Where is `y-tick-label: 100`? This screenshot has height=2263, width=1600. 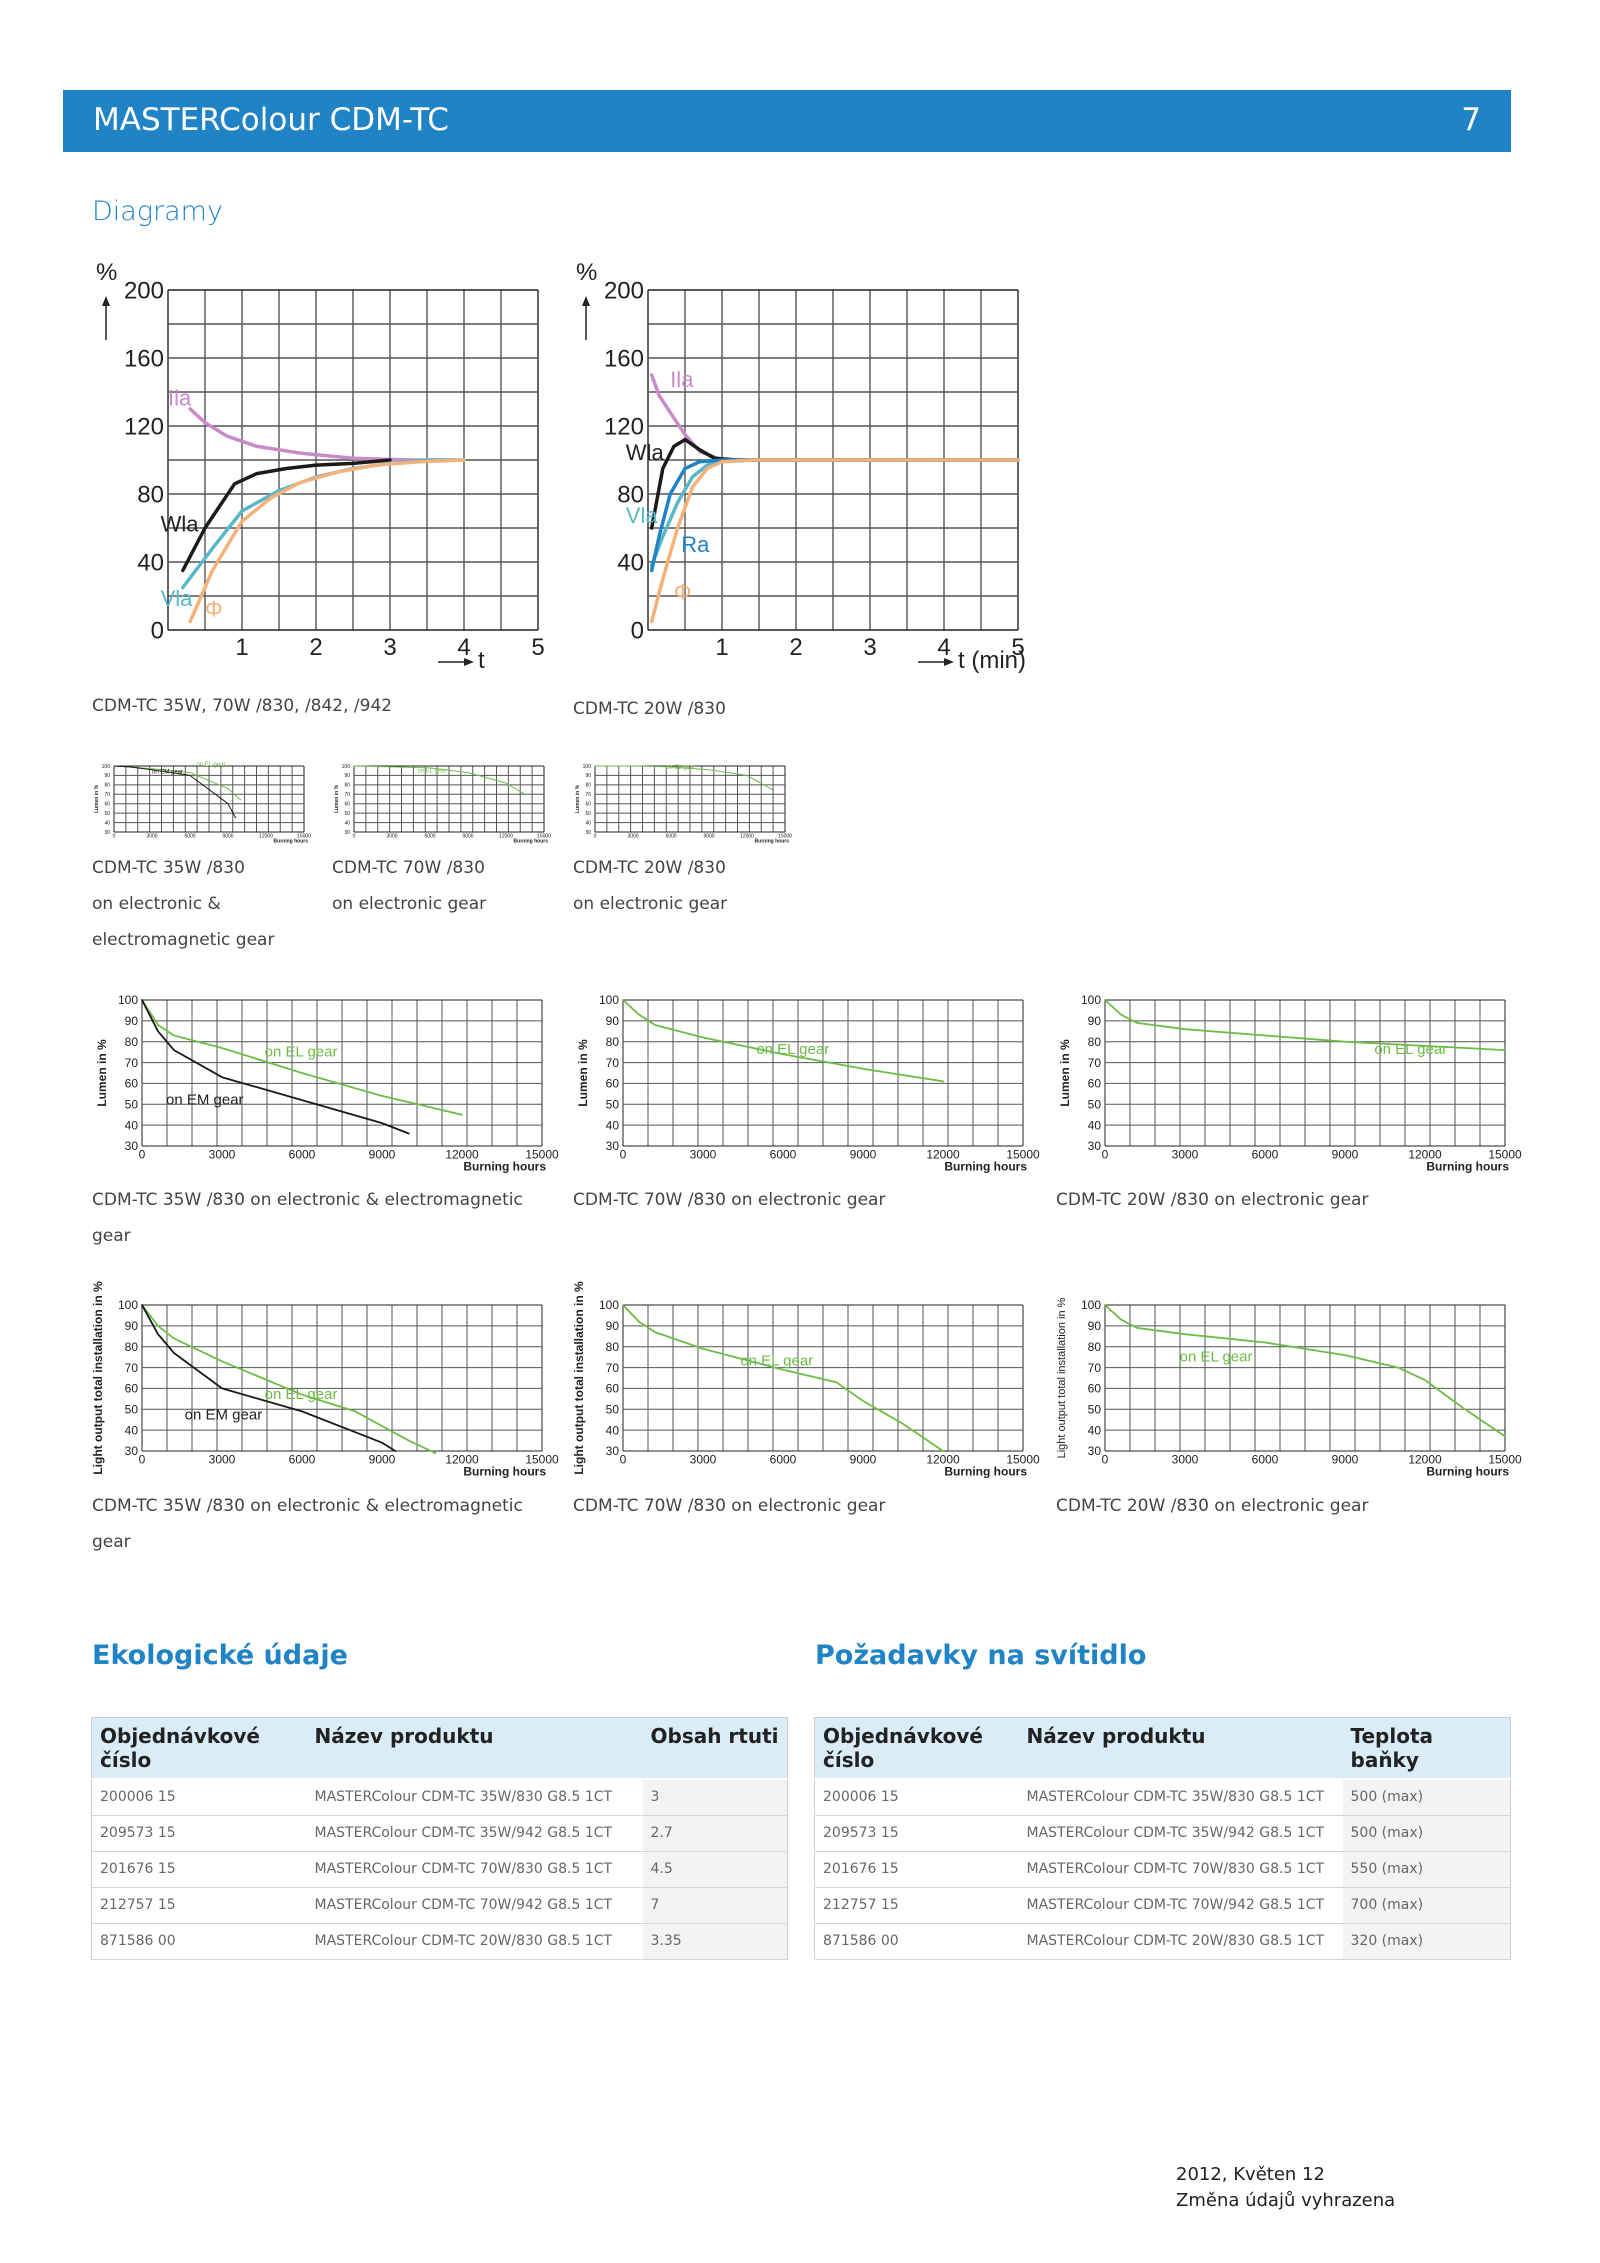 y-tick-label: 100 is located at coordinates (1091, 1000).